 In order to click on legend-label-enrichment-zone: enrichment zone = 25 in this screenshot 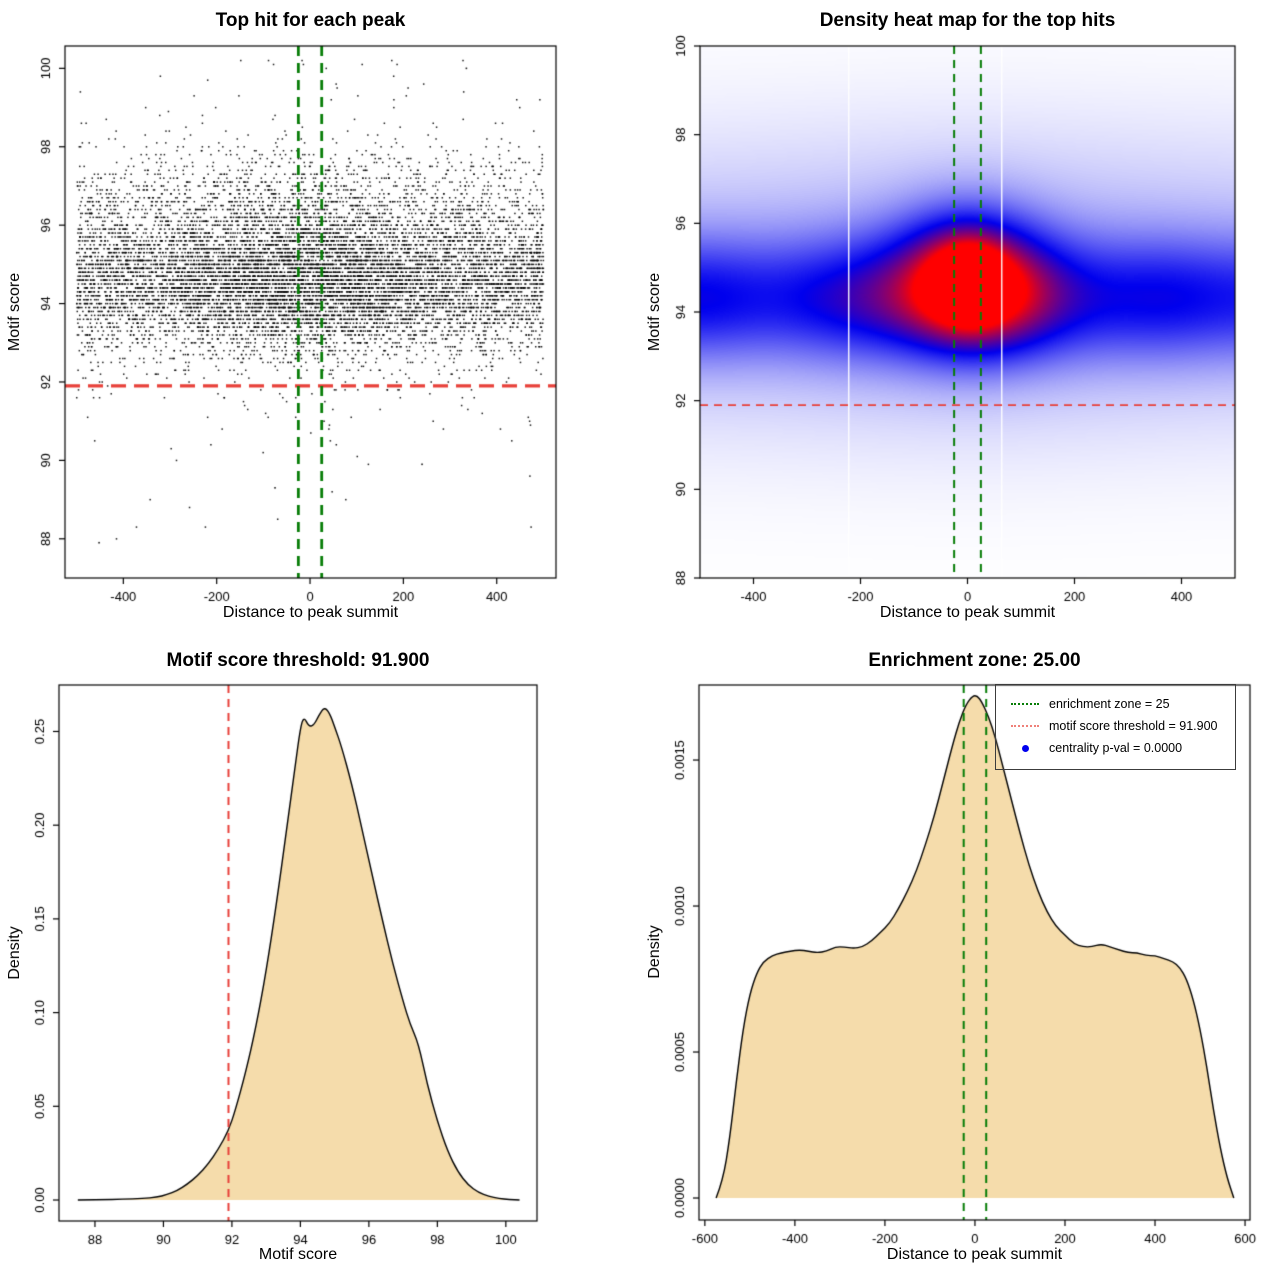, I will do `click(1109, 704)`.